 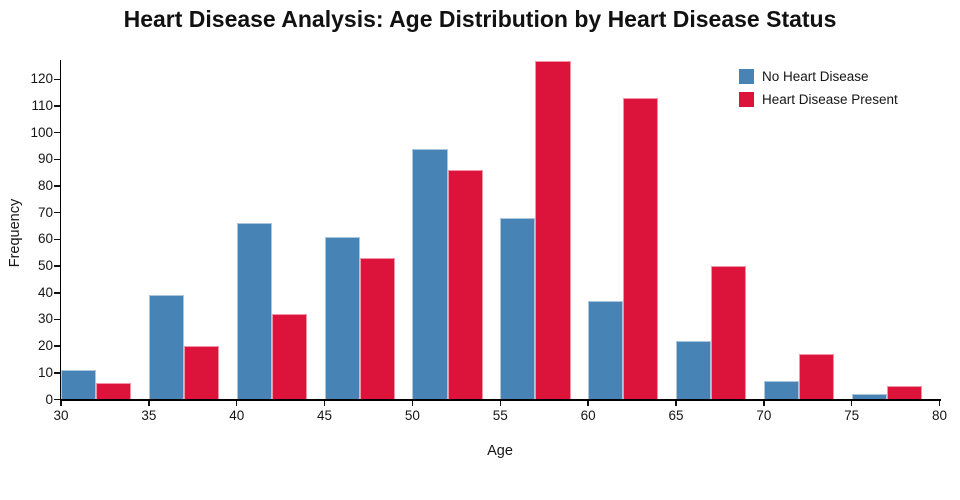 What do you see at coordinates (676, 415) in the screenshot?
I see `x-tick-label: 65` at bounding box center [676, 415].